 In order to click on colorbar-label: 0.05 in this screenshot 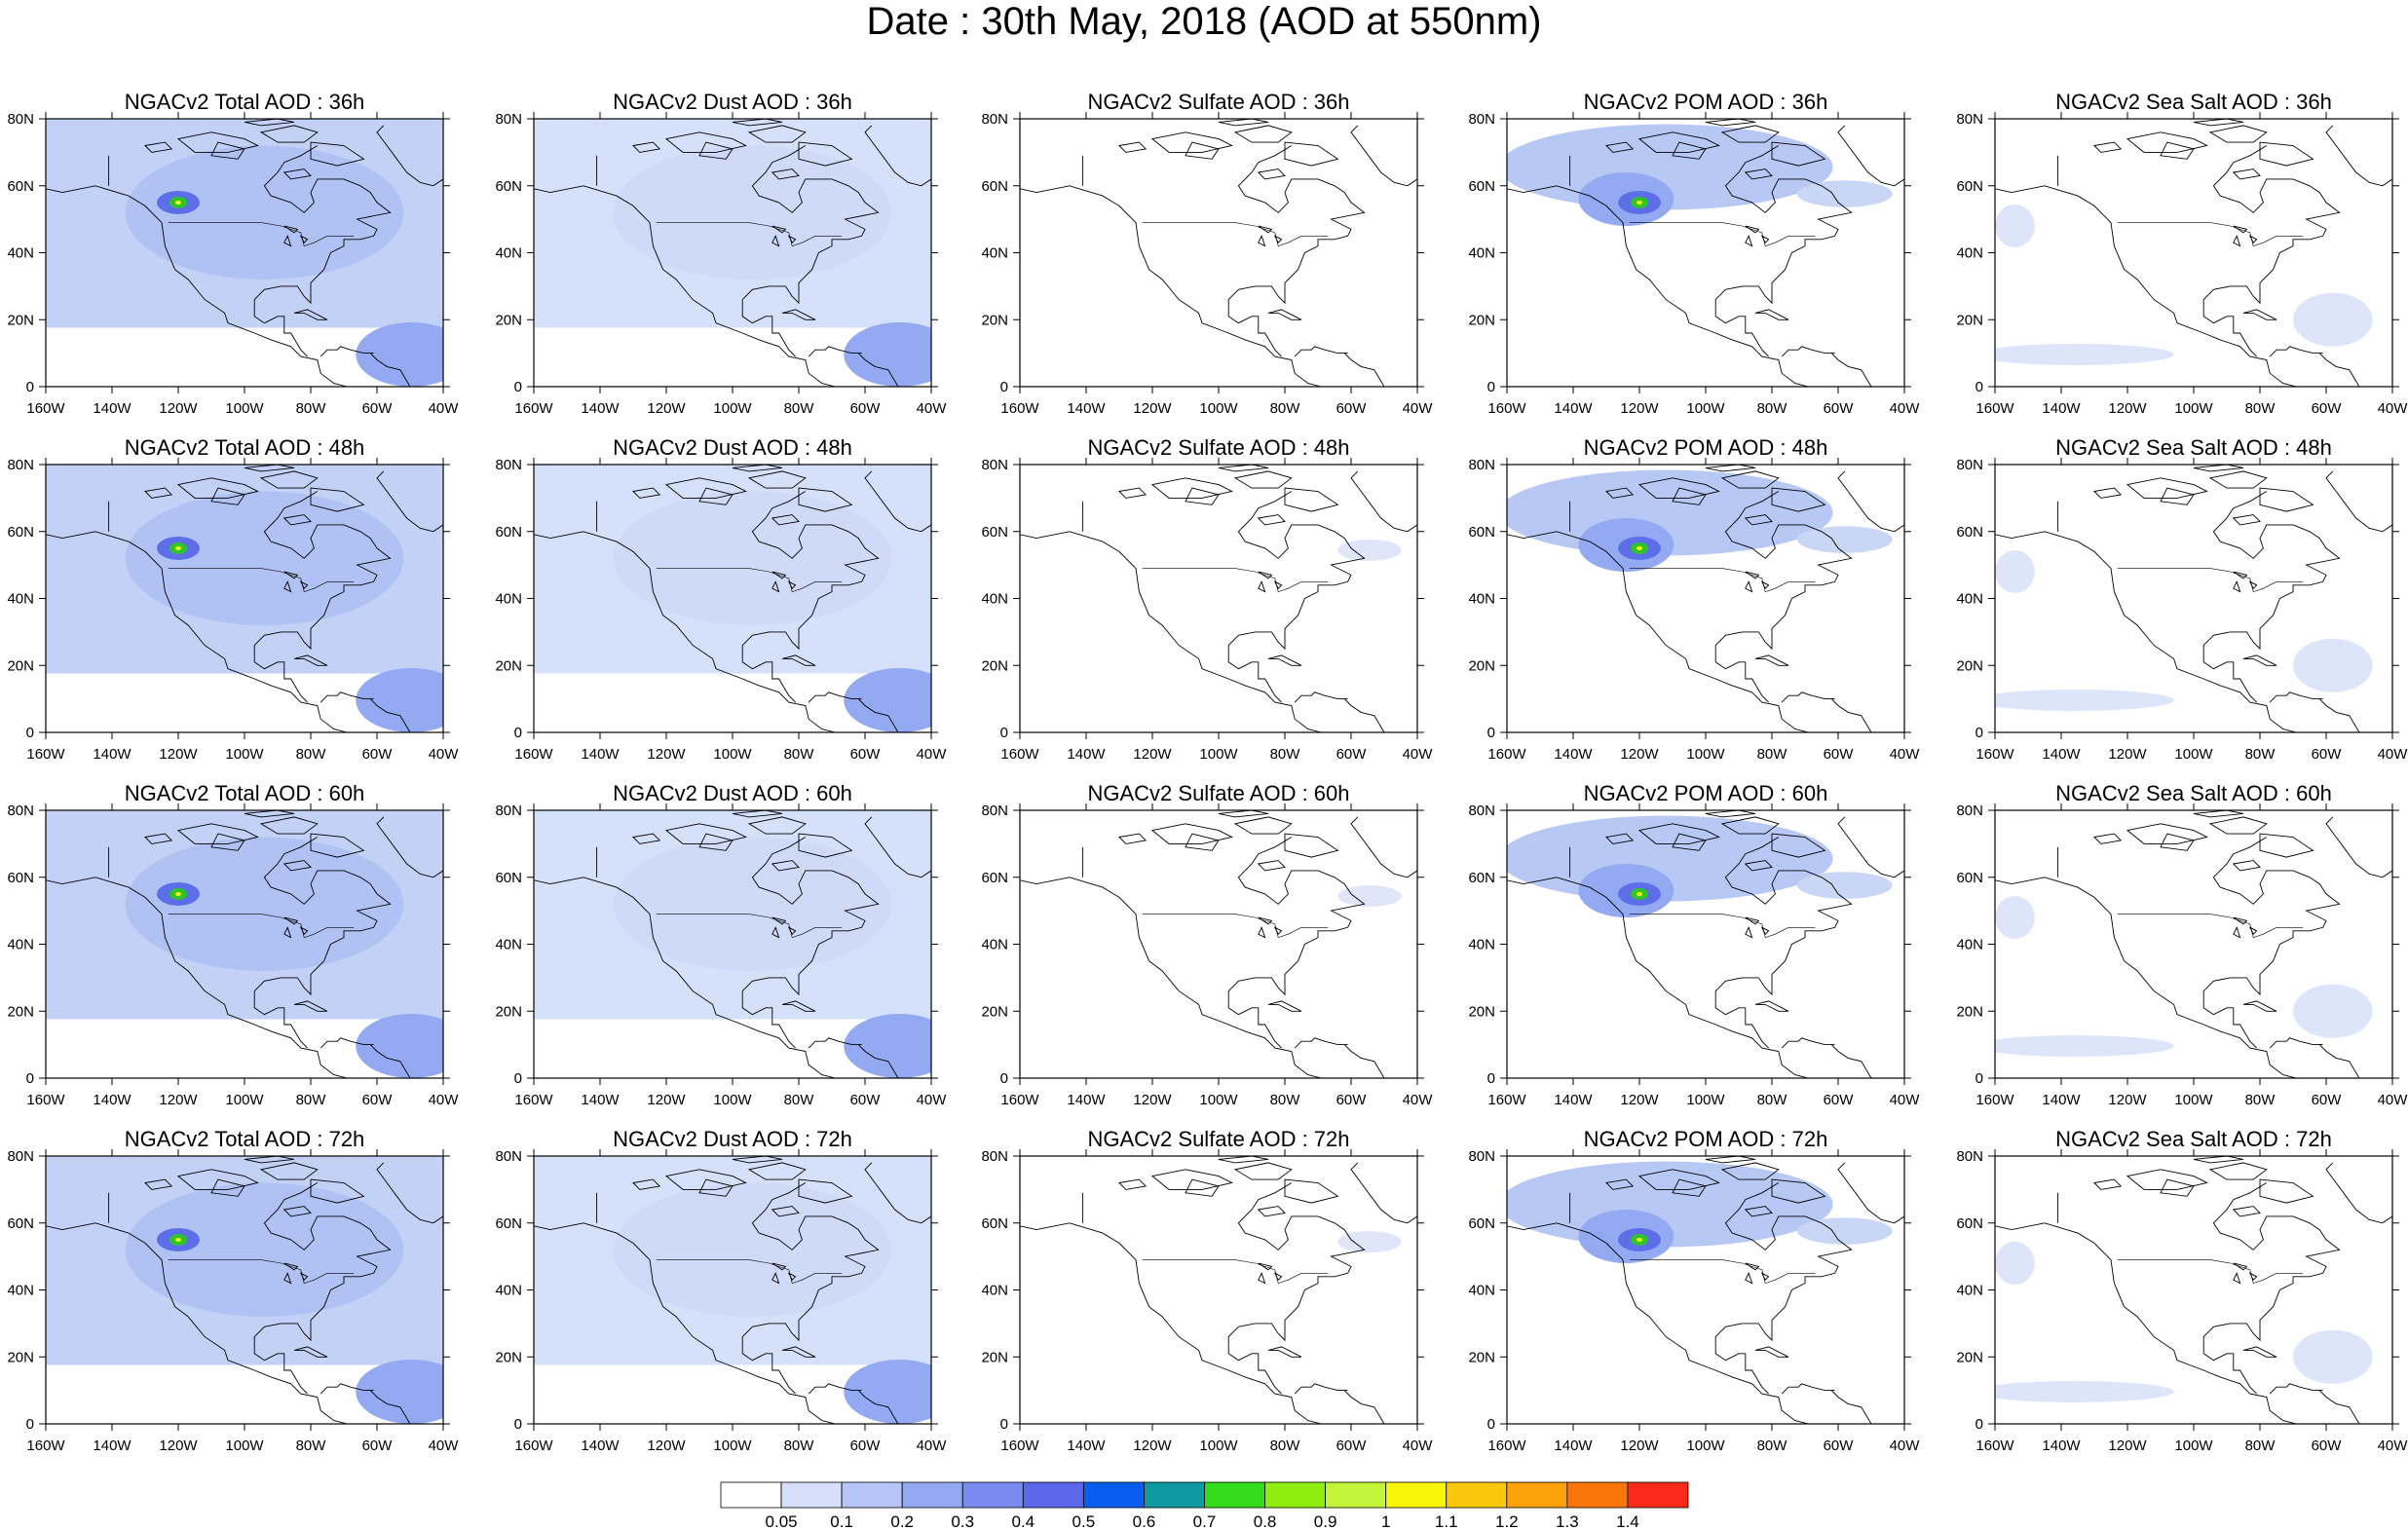, I will do `click(782, 1521)`.